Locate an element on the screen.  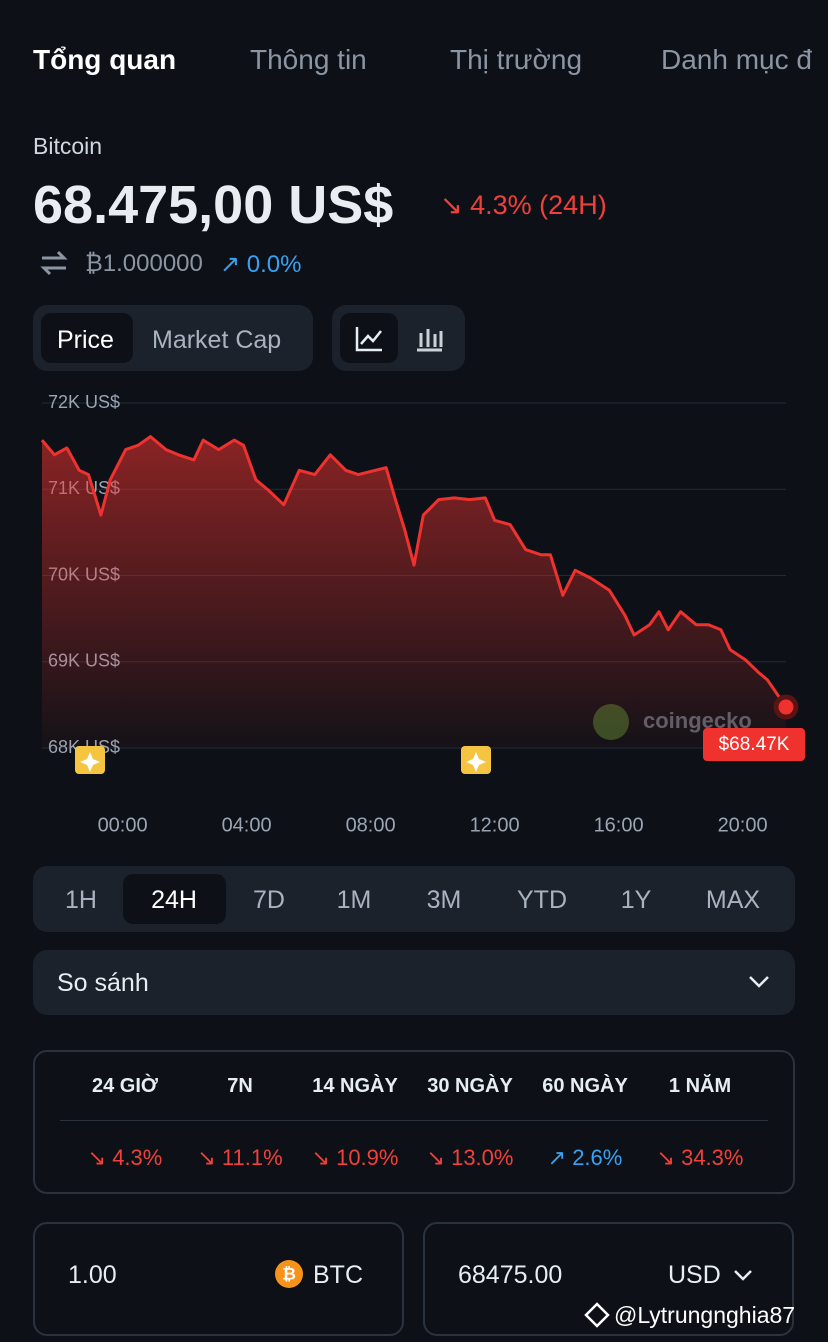
swap-icon is located at coordinates (54, 263).